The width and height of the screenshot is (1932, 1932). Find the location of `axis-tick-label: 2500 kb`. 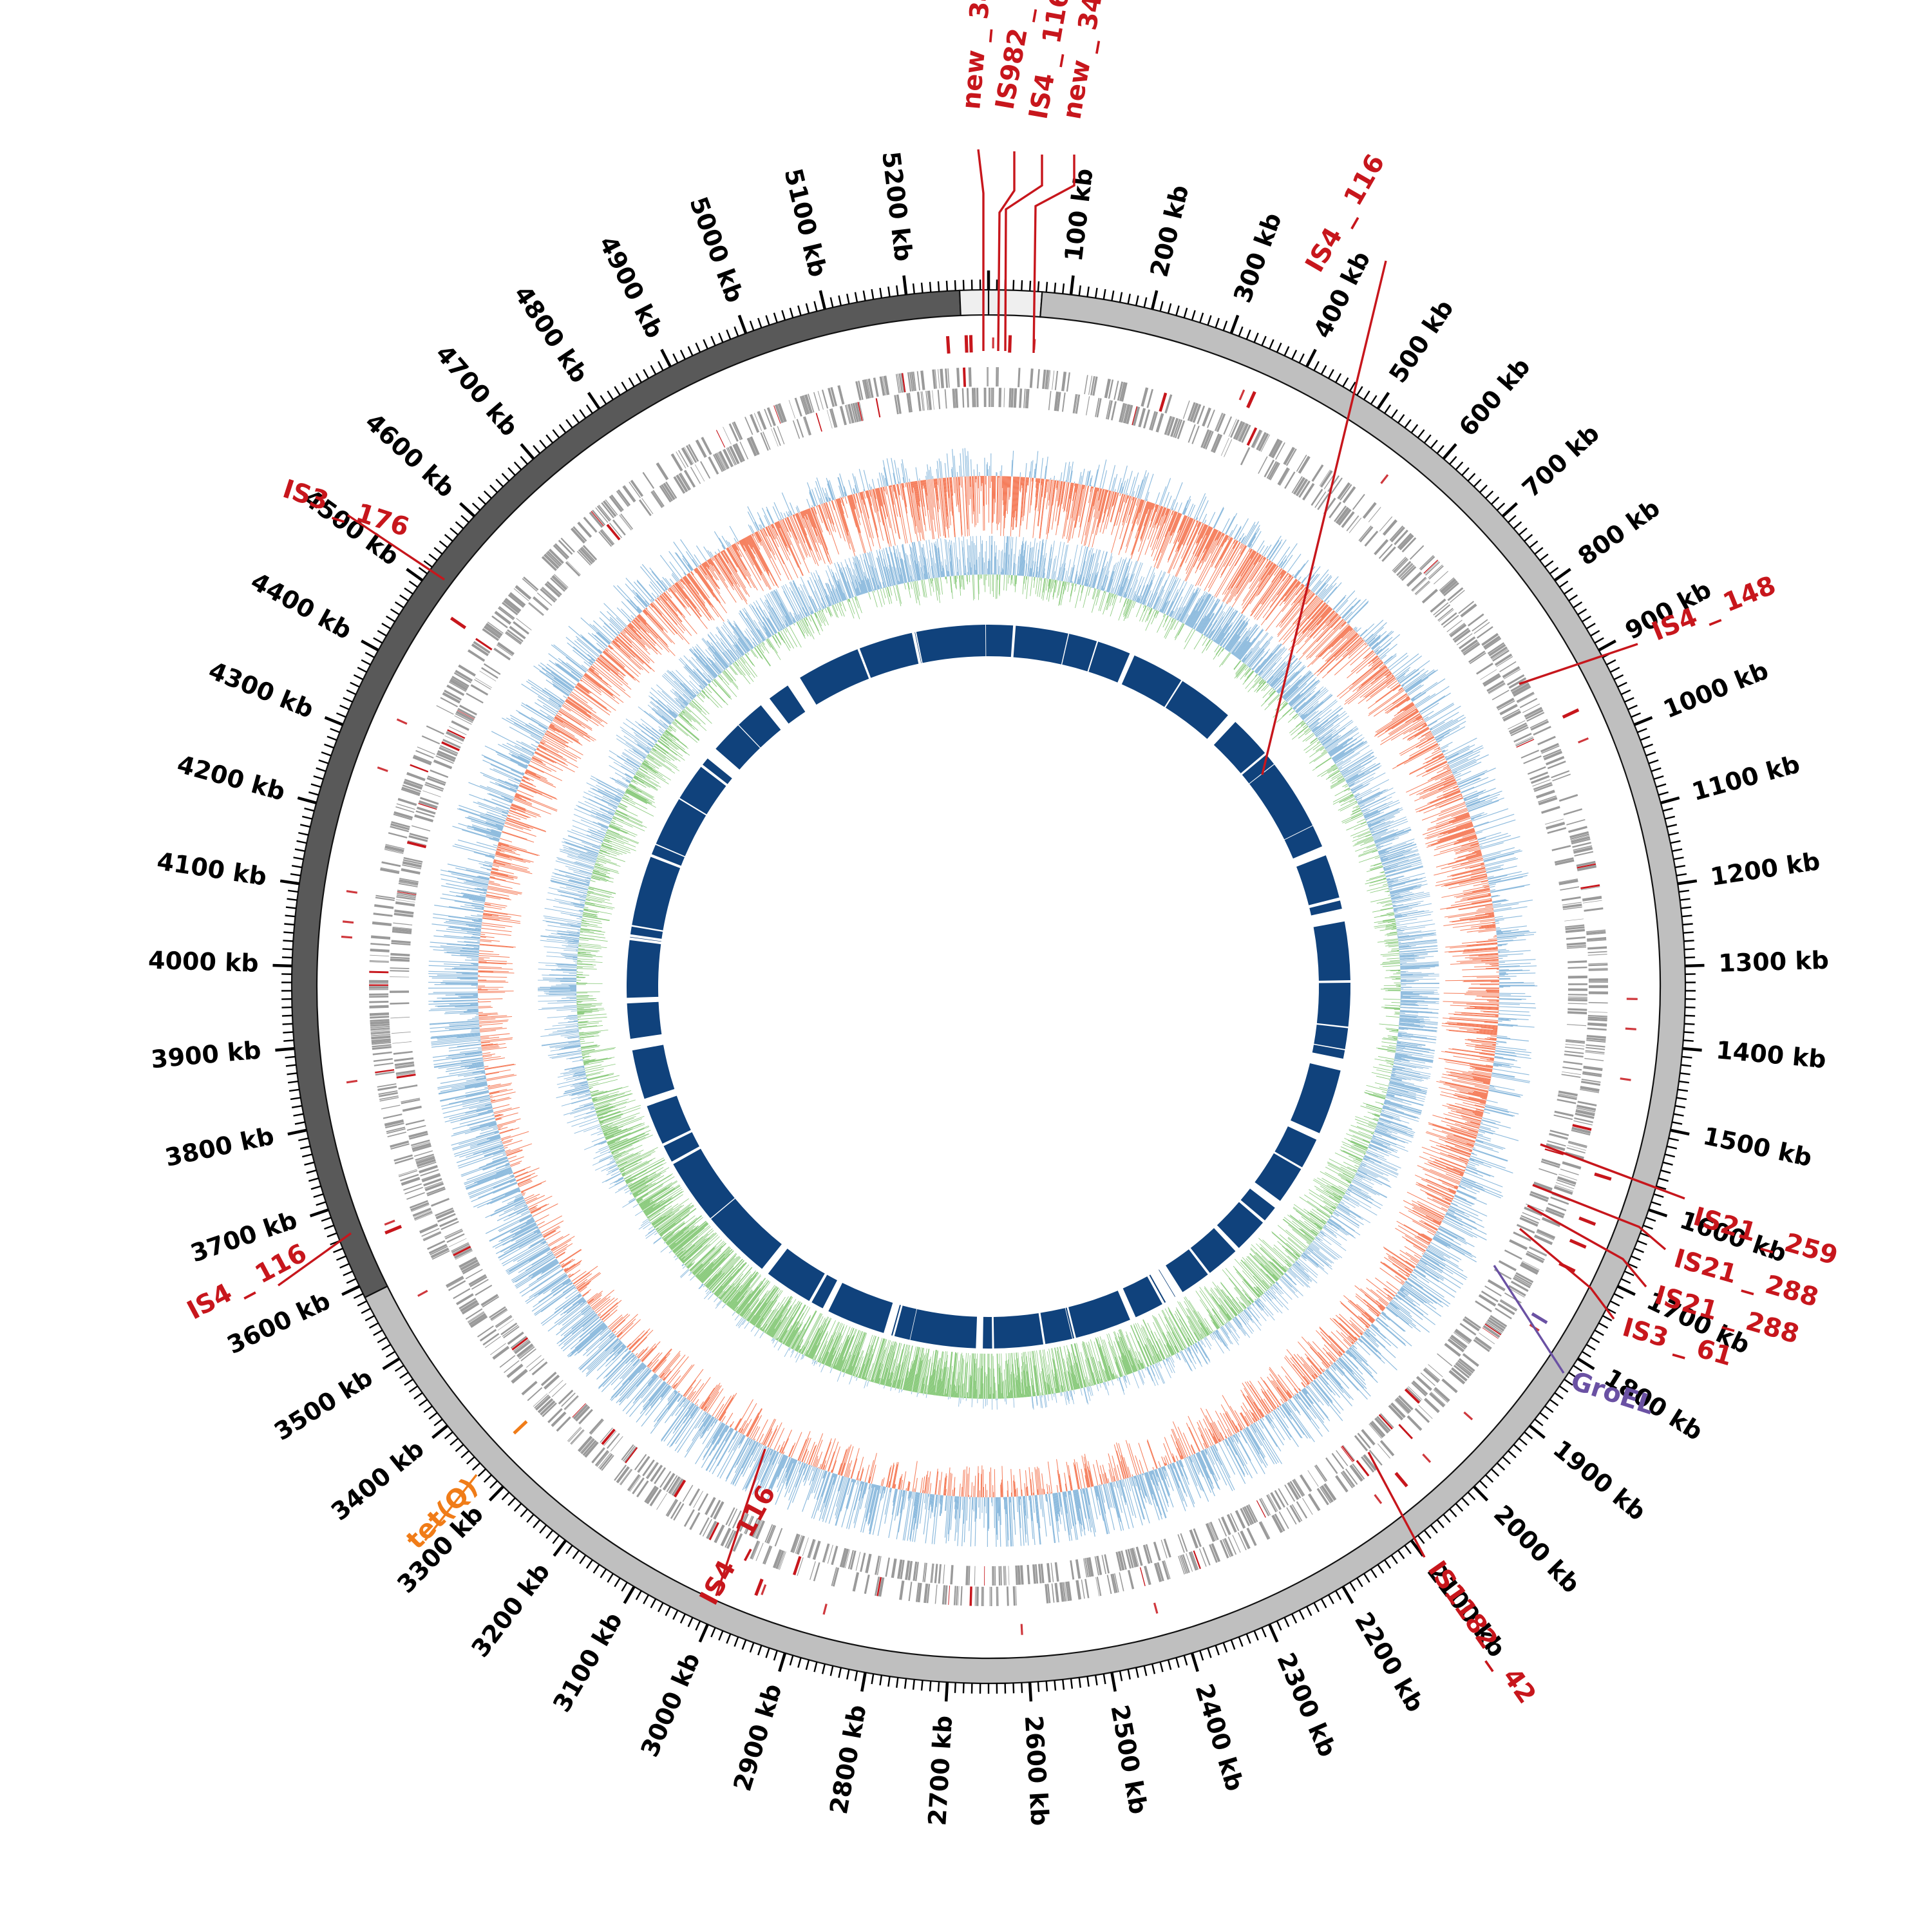

axis-tick-label: 2500 kb is located at coordinates (1129, 1760).